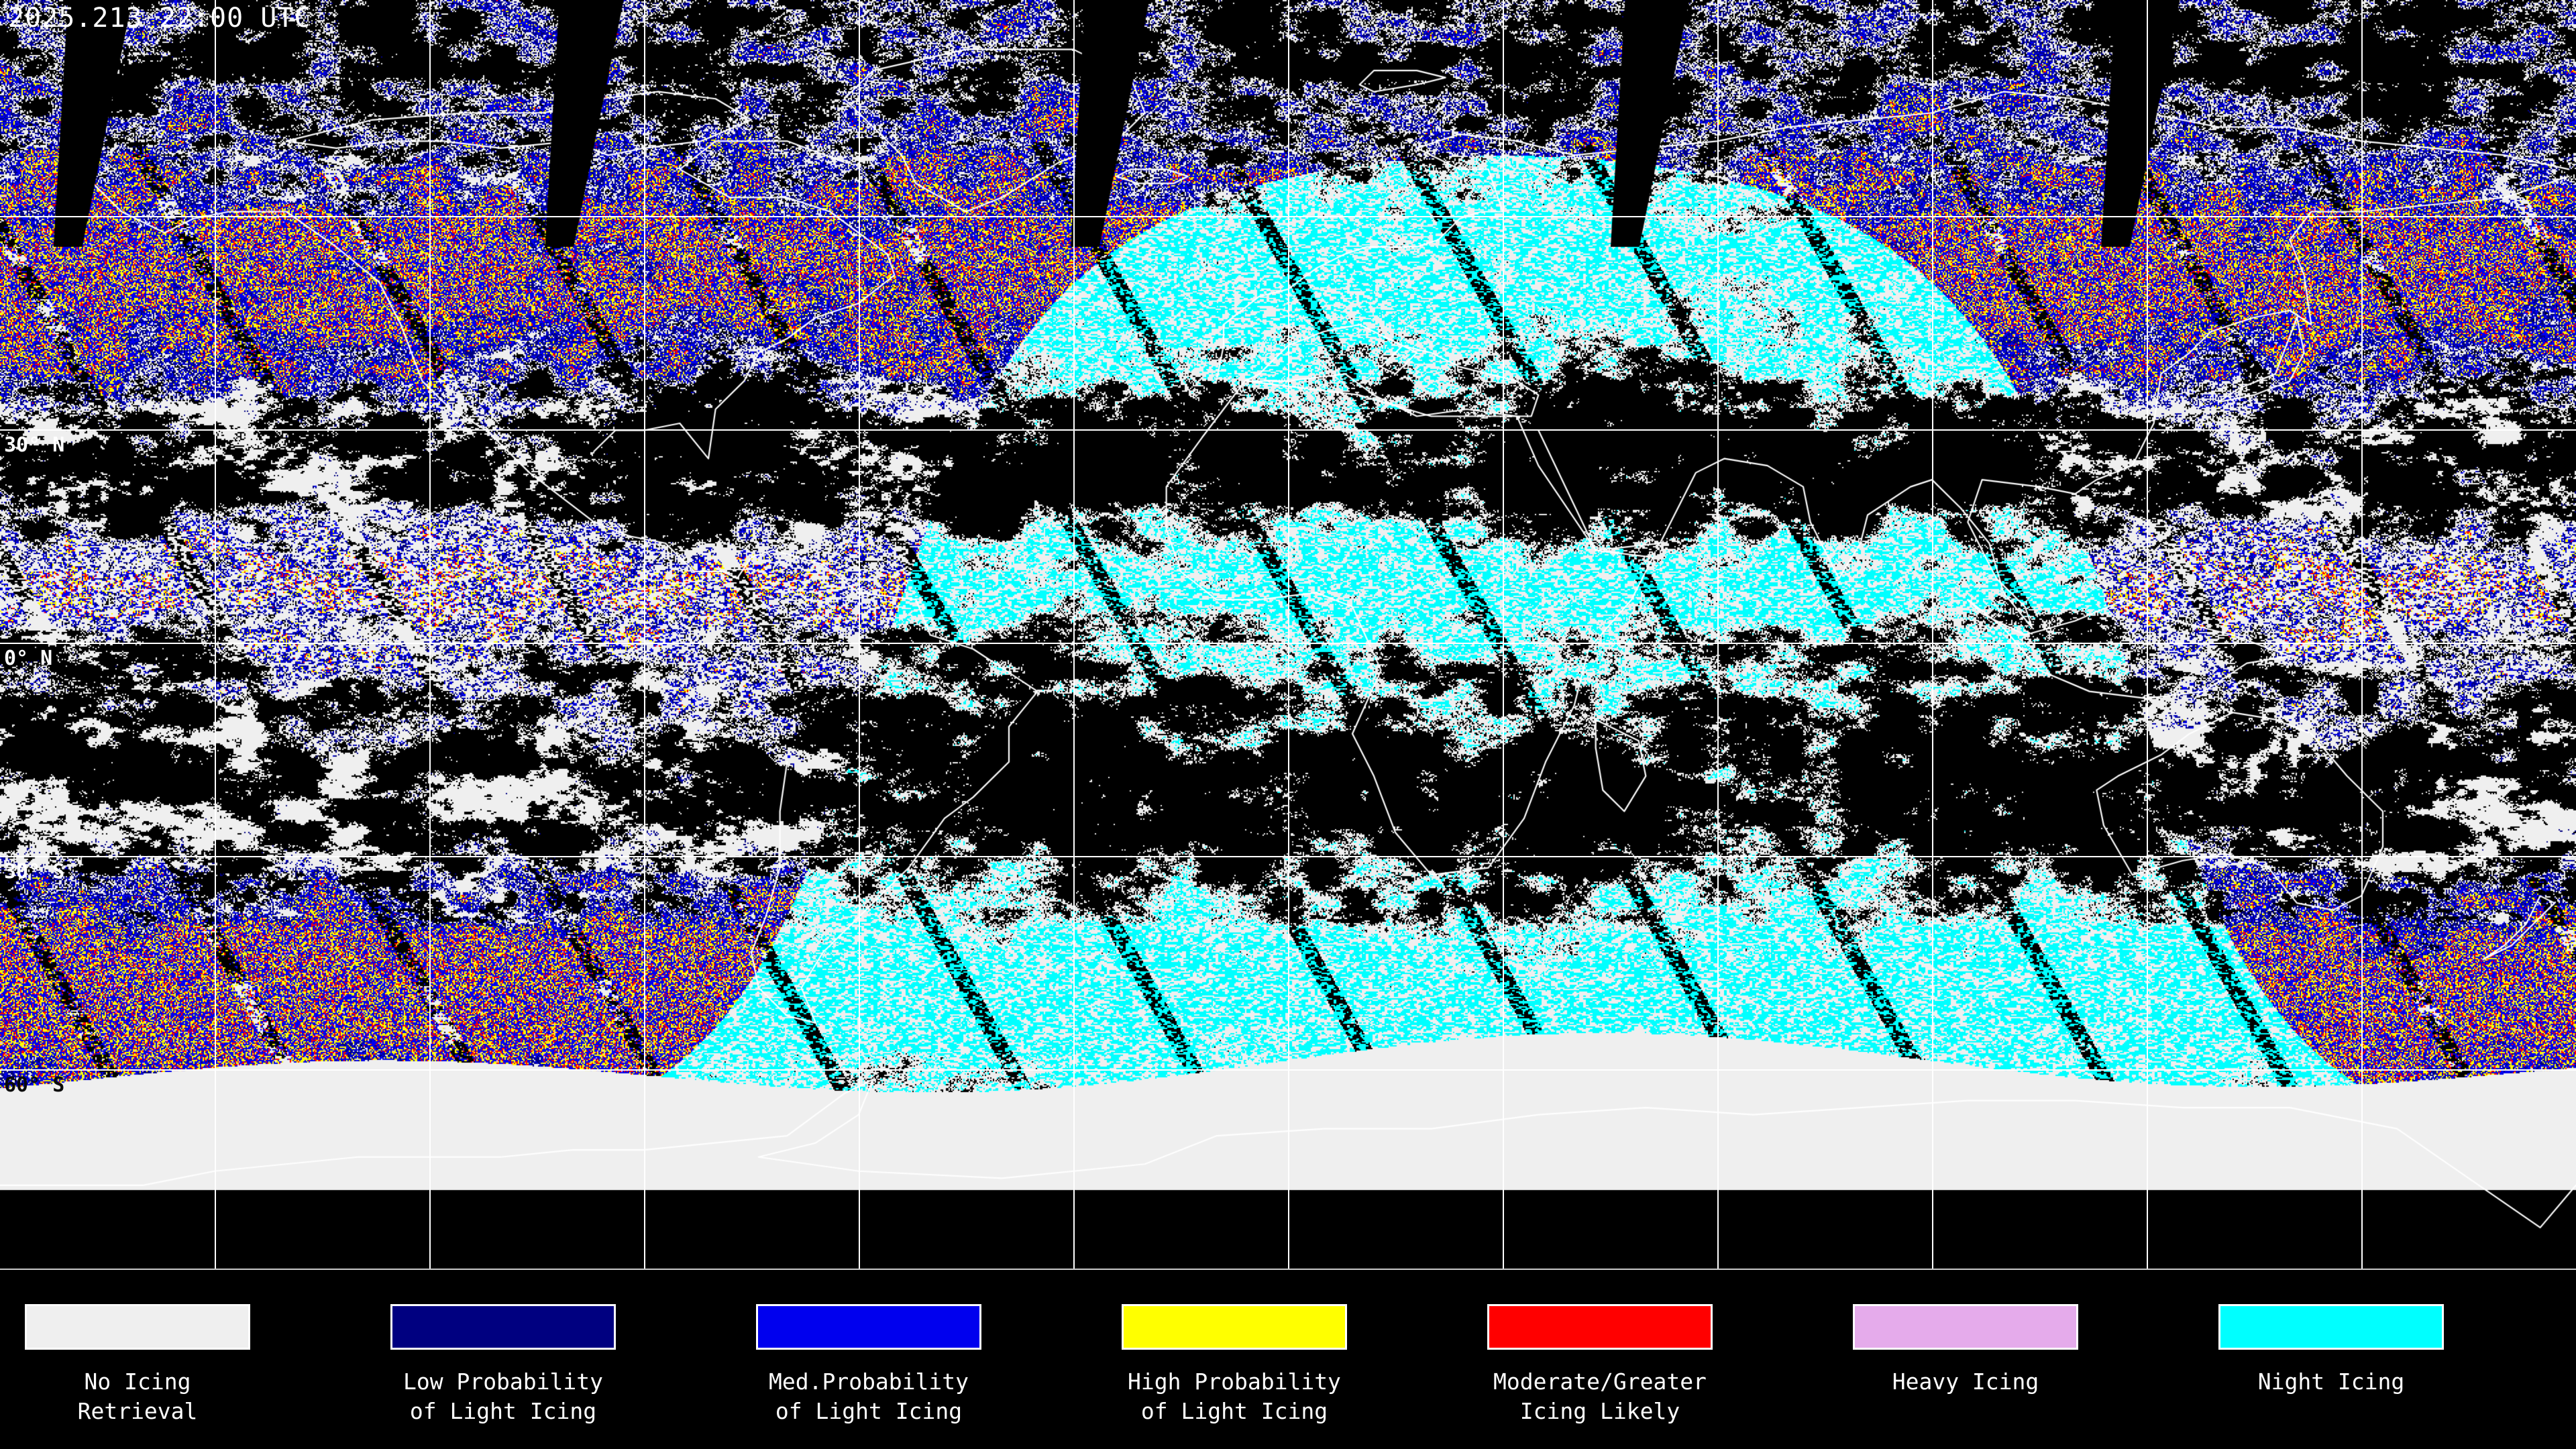 The width and height of the screenshot is (2576, 1449). What do you see at coordinates (34, 1085) in the screenshot?
I see `lat-label-60s: 60° S` at bounding box center [34, 1085].